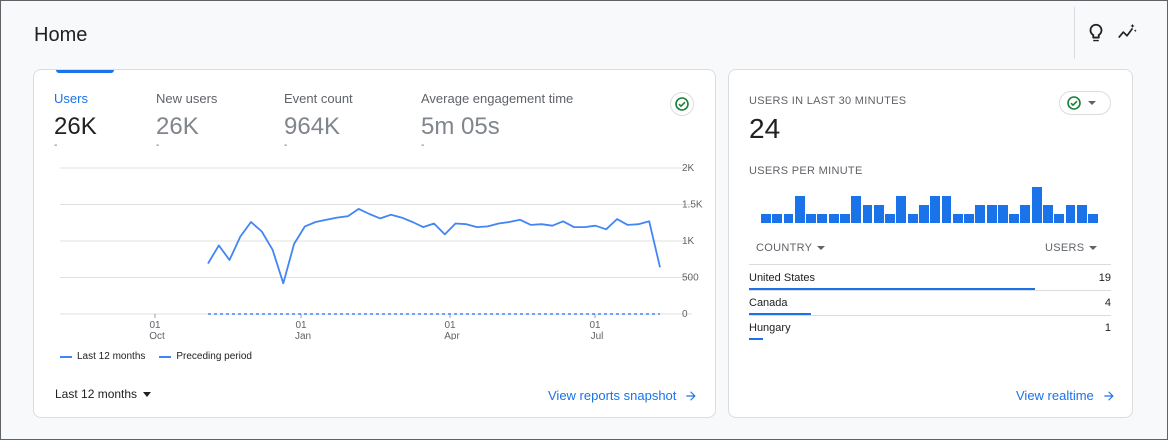  What do you see at coordinates (497, 98) in the screenshot?
I see `metric-label: Average engagement time` at bounding box center [497, 98].